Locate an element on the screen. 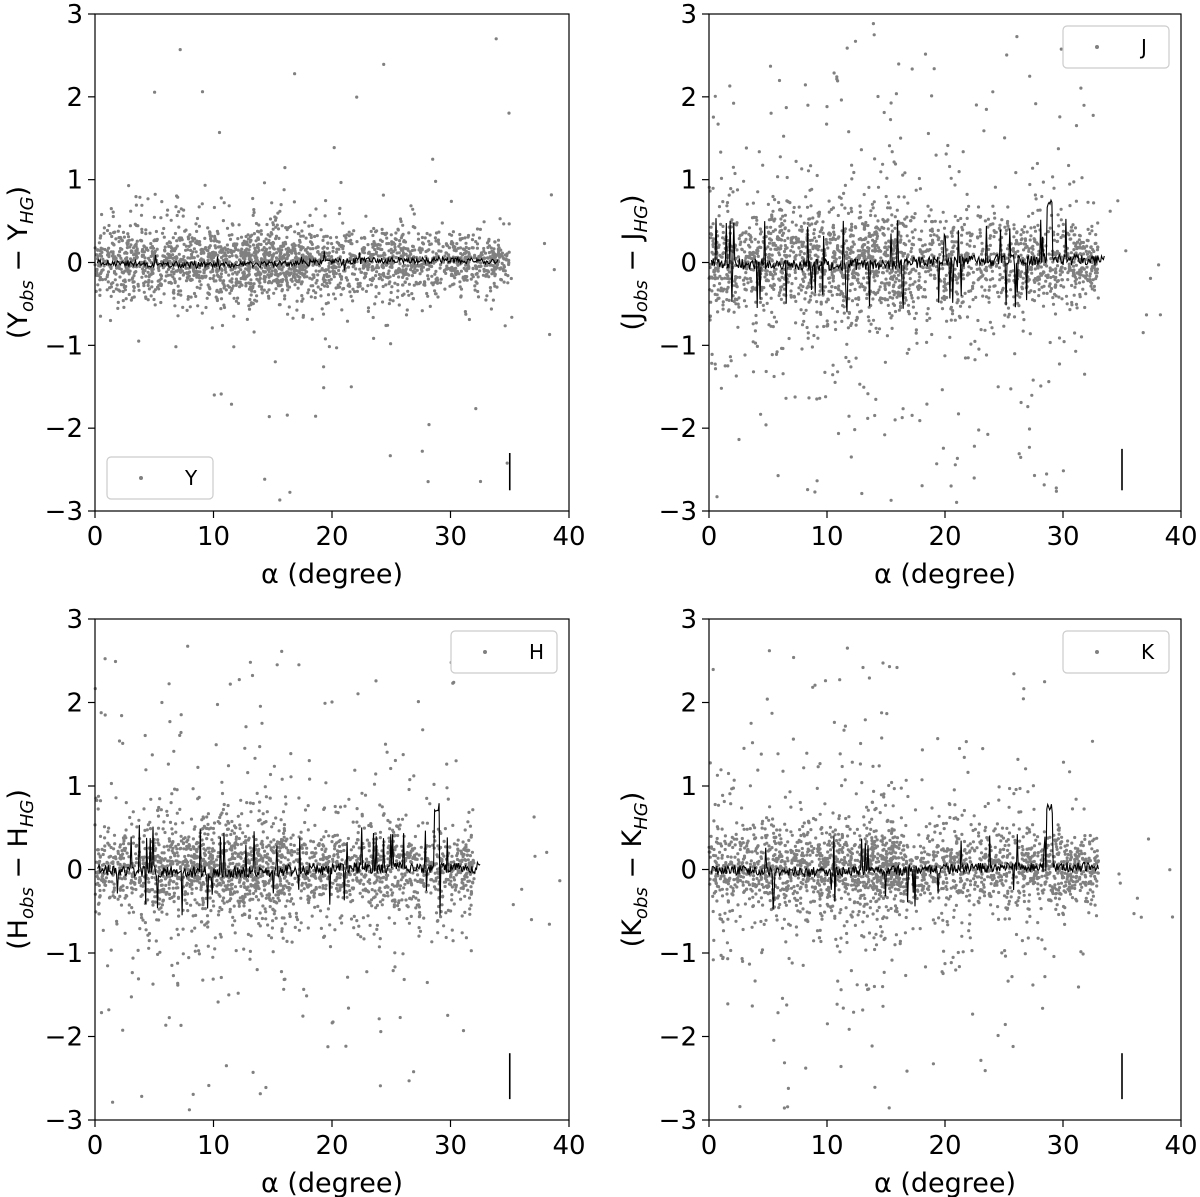 The height and width of the screenshot is (1197, 1200). y-tick-label: 0 is located at coordinates (74, 264).